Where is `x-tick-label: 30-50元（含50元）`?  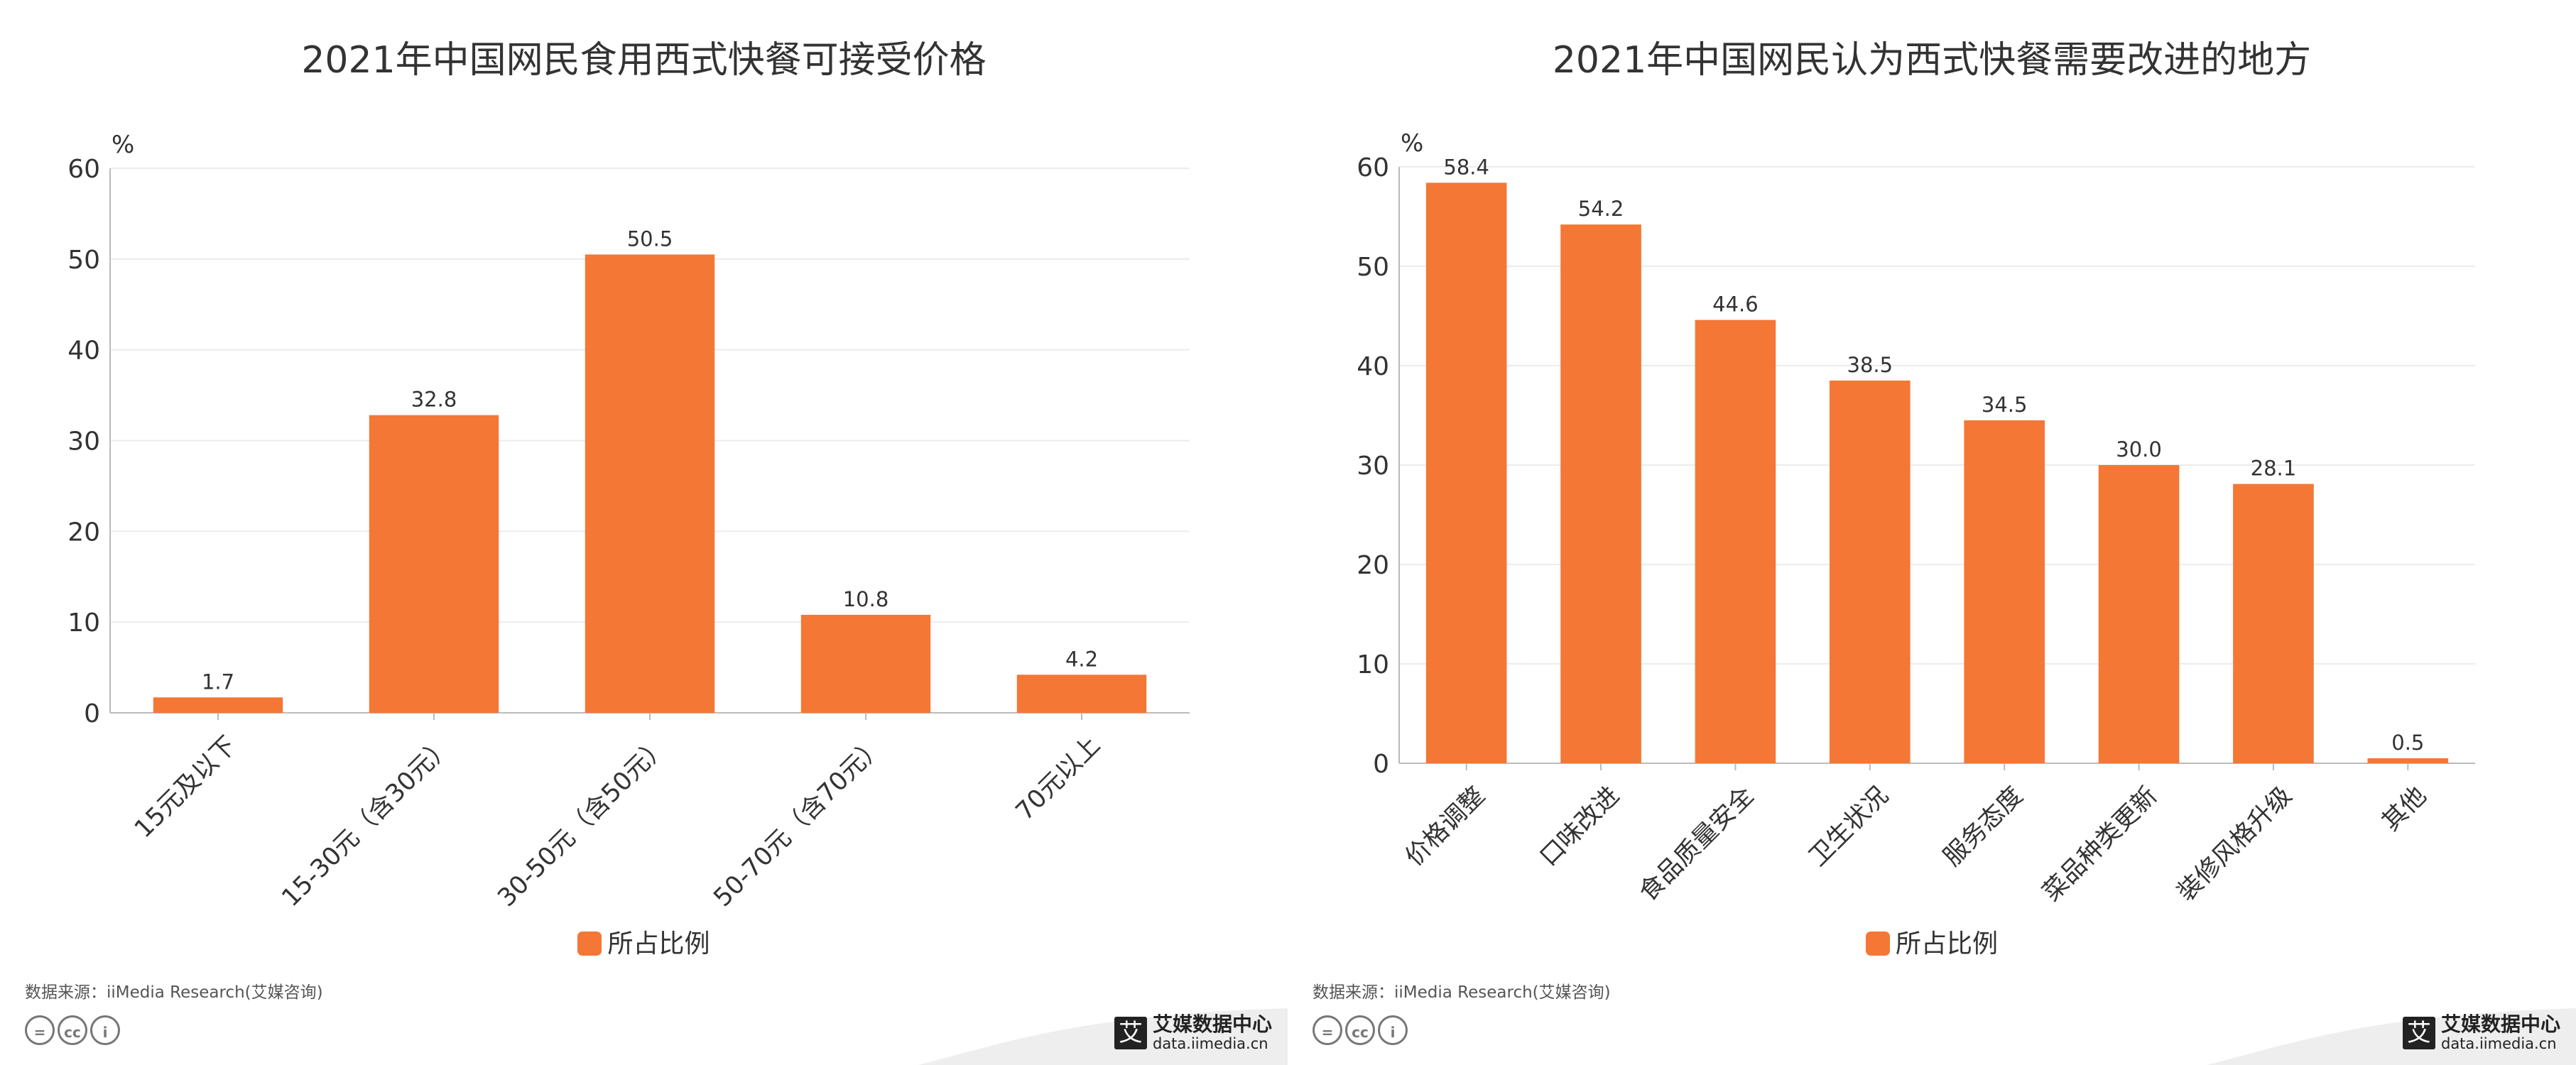
x-tick-label: 30-50元（含50元） is located at coordinates (582, 821).